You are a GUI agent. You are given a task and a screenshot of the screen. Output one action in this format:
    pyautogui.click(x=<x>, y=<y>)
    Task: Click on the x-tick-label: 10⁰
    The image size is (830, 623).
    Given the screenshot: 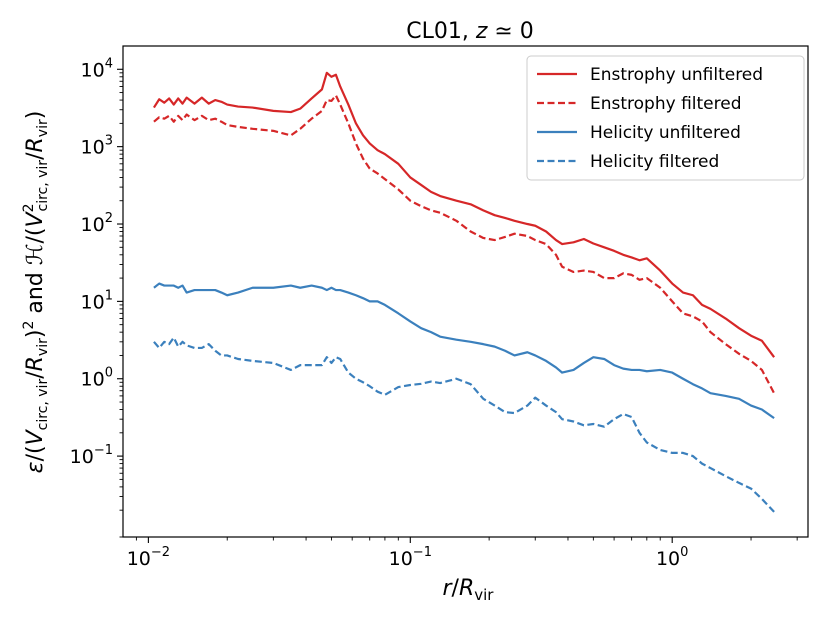 What is the action you would take?
    pyautogui.click(x=672, y=557)
    